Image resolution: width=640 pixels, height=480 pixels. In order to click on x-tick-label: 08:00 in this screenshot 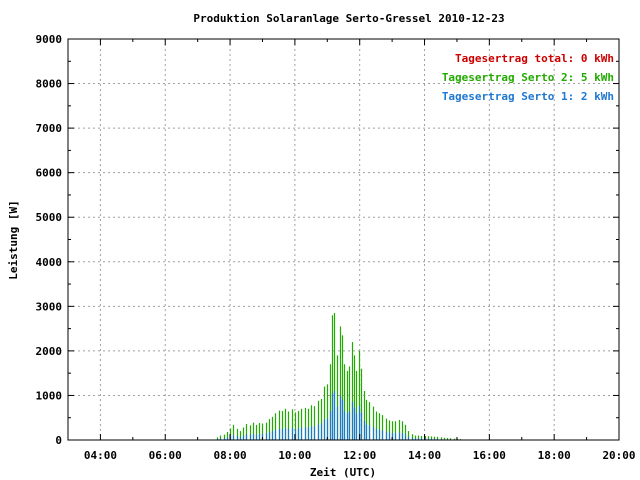, I will do `click(229, 455)`.